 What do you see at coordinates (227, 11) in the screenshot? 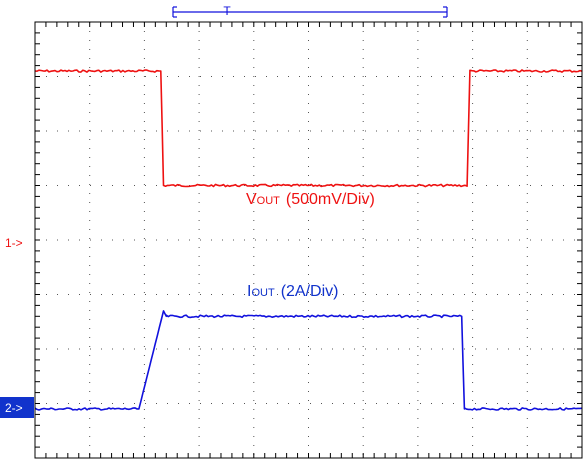
I see `trigger-label: T` at bounding box center [227, 11].